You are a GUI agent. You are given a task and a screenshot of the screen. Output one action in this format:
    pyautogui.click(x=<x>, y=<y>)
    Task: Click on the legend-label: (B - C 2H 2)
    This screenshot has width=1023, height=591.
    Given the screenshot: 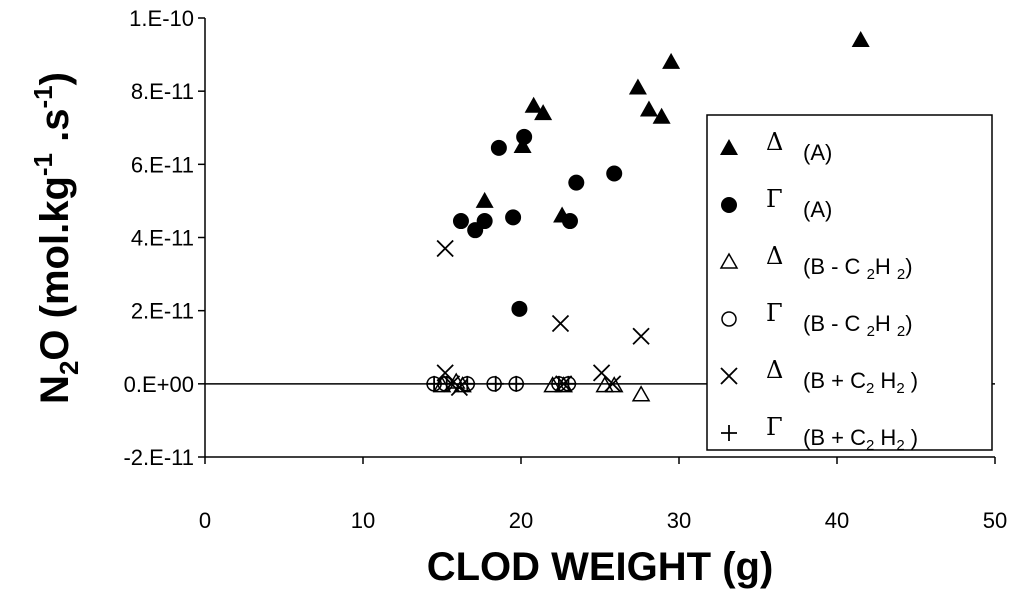 What is the action you would take?
    pyautogui.click(x=858, y=325)
    